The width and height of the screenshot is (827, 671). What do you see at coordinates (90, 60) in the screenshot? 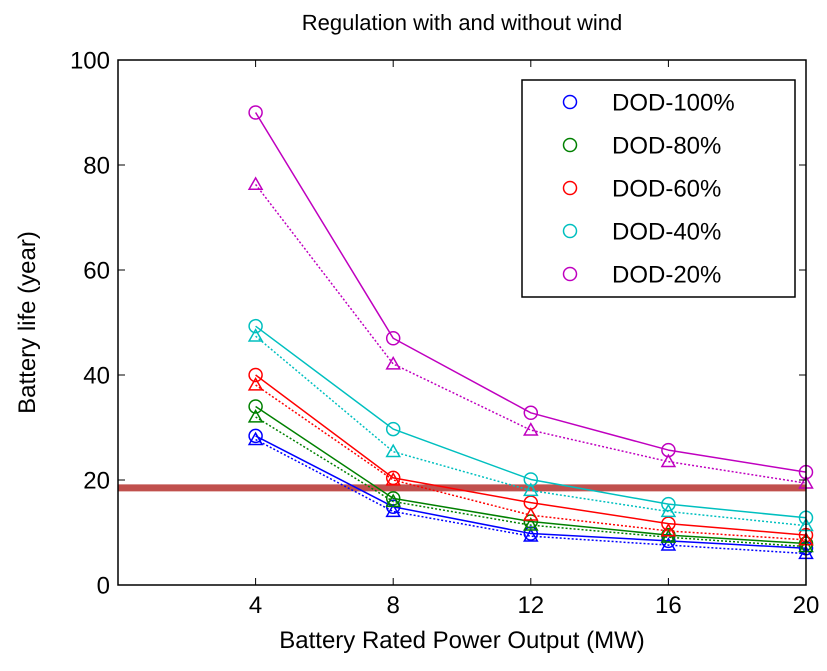
I see `y-tick-label: 100` at bounding box center [90, 60].